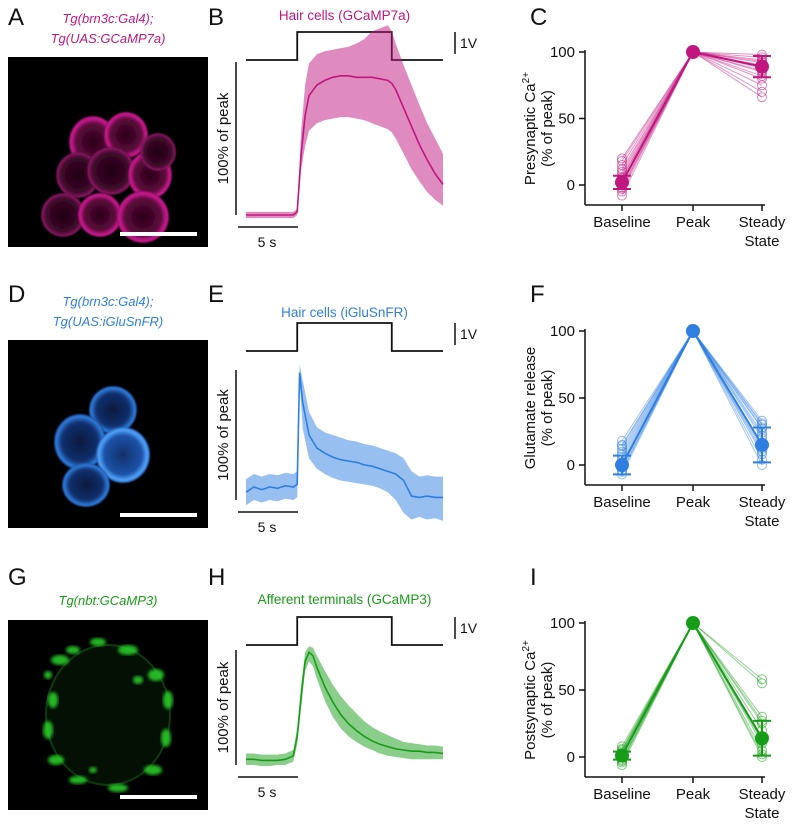 The width and height of the screenshot is (800, 838). I want to click on y-axis-label-superscript: 2+, so click(526, 78).